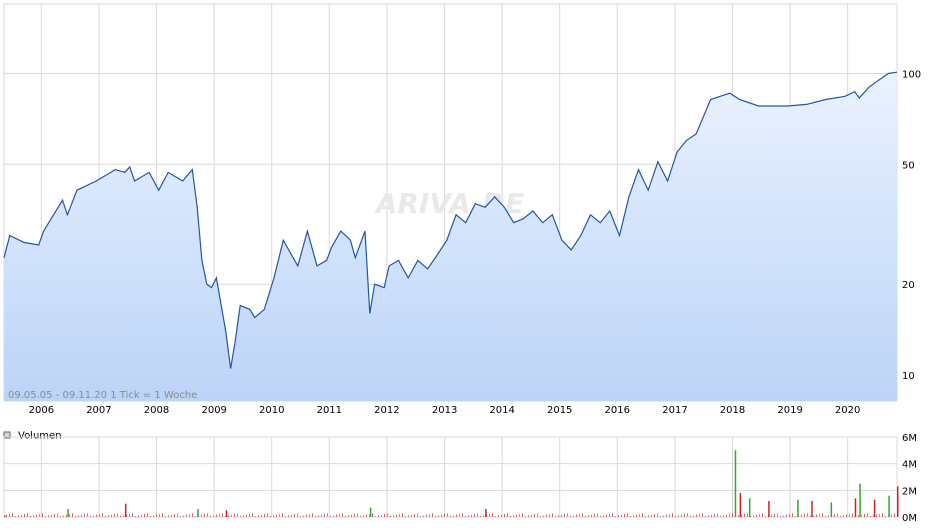  What do you see at coordinates (617, 410) in the screenshot?
I see `x-tick-label: 2016` at bounding box center [617, 410].